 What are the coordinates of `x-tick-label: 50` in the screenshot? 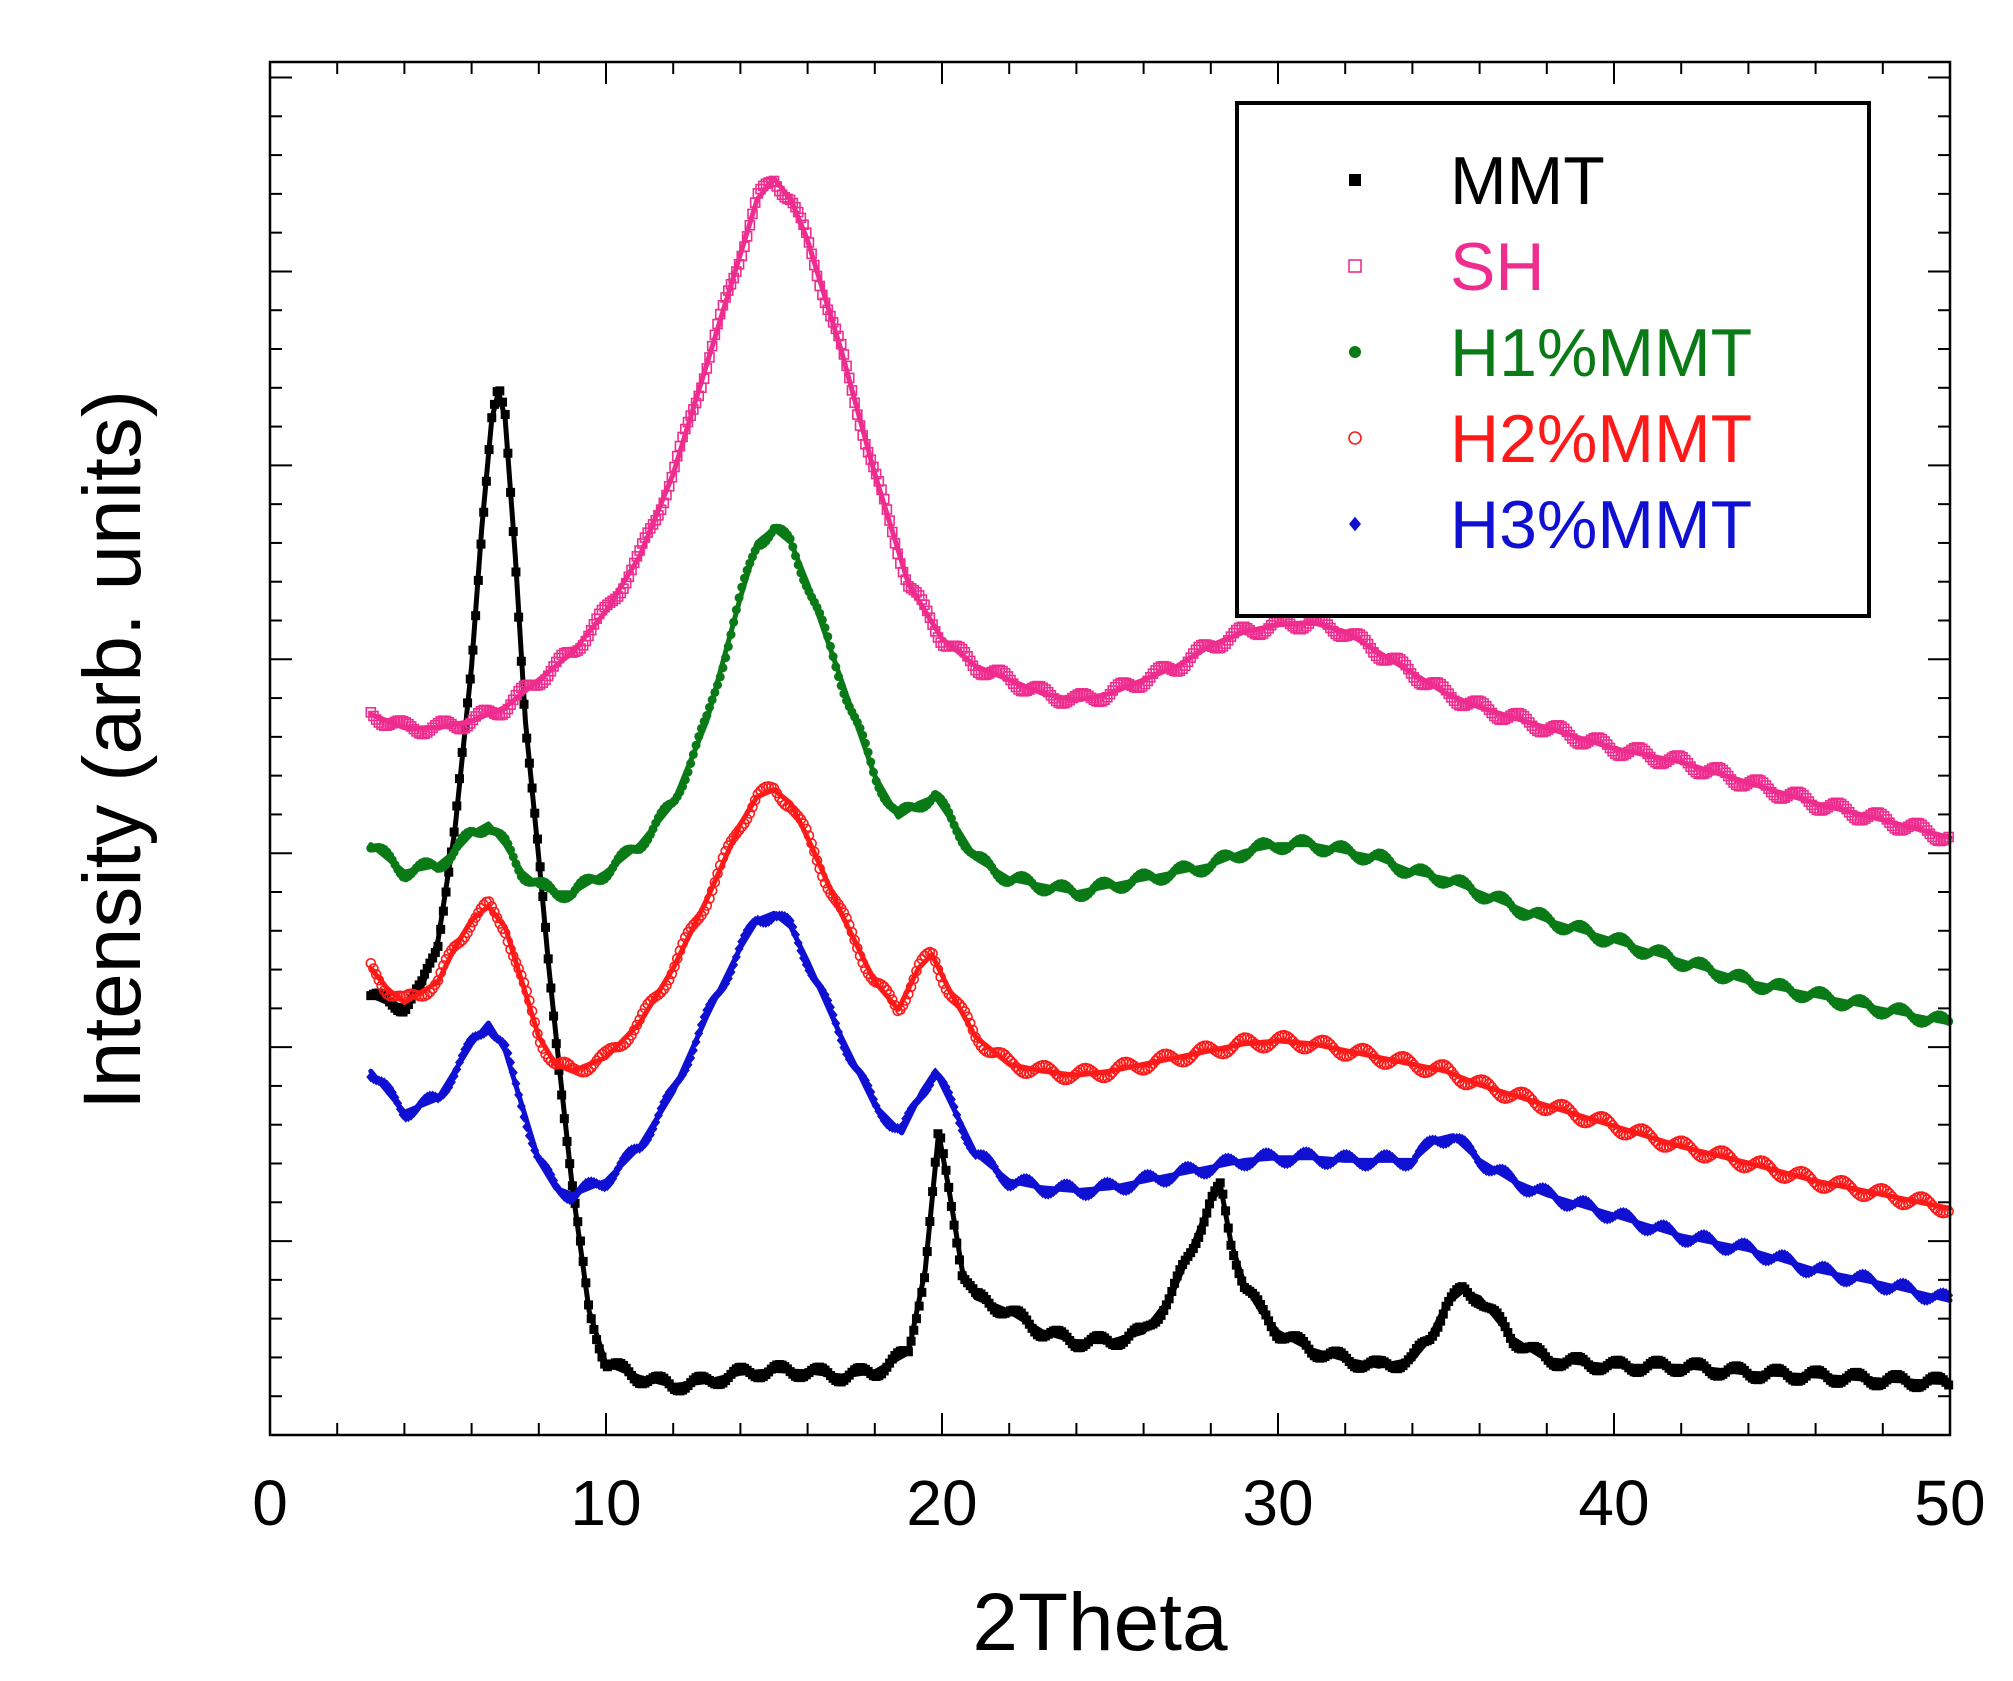 It's located at (1949, 1503).